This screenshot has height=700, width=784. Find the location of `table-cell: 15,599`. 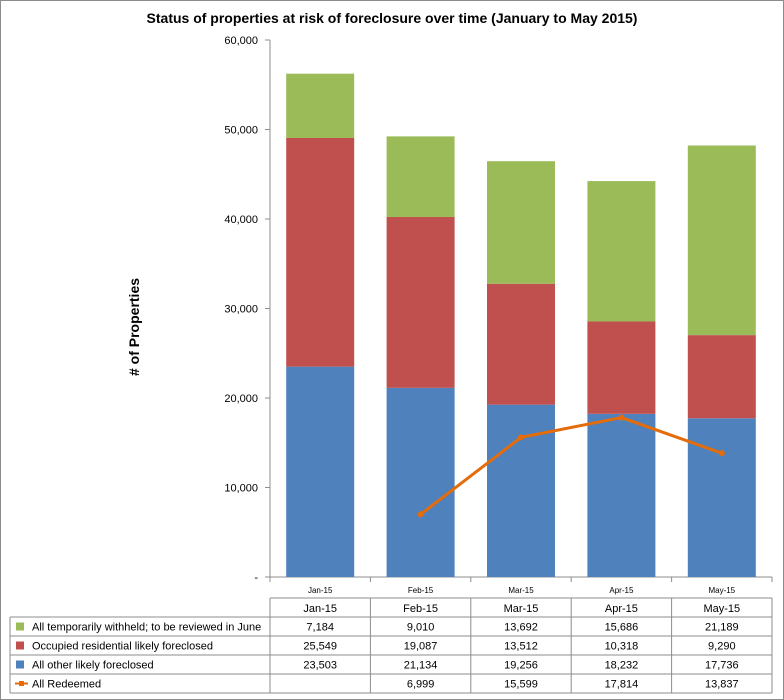

table-cell: 15,599 is located at coordinates (521, 685).